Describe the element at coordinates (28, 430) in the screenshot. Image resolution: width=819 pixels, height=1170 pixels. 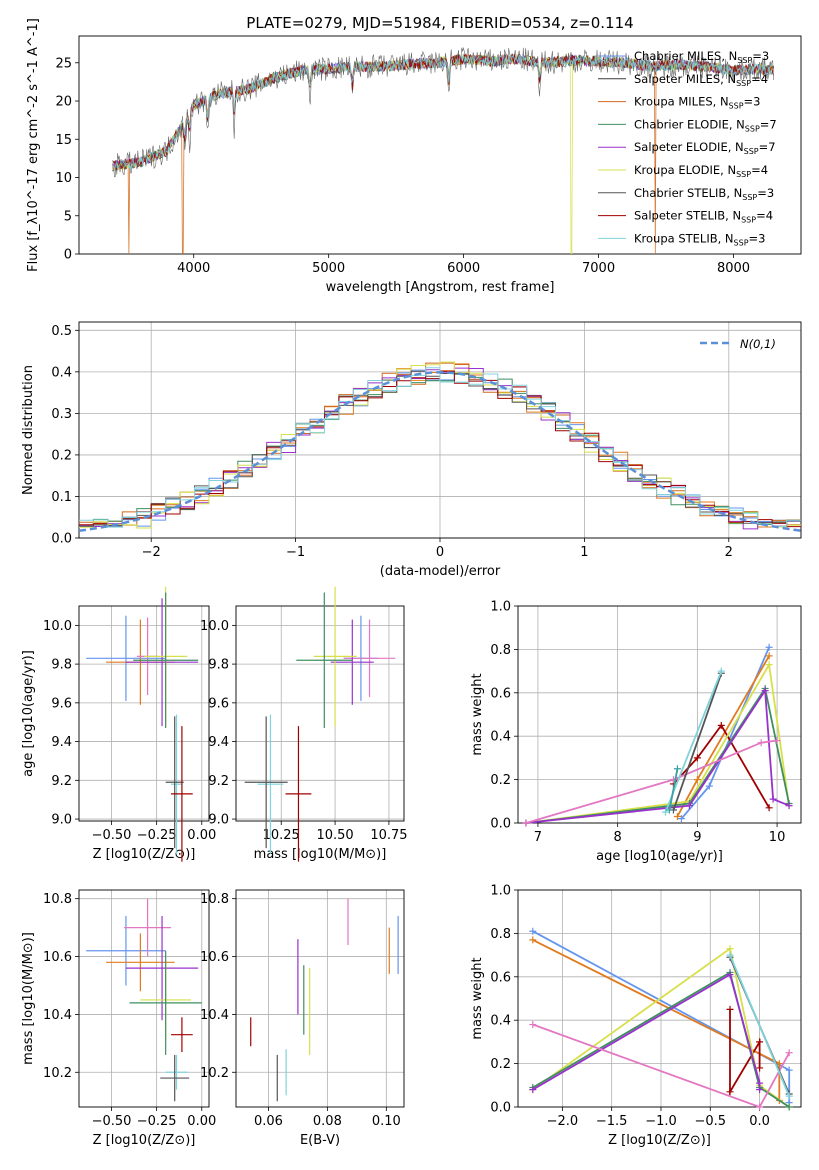
I see `y-axis-label: Normed distribution` at that location.